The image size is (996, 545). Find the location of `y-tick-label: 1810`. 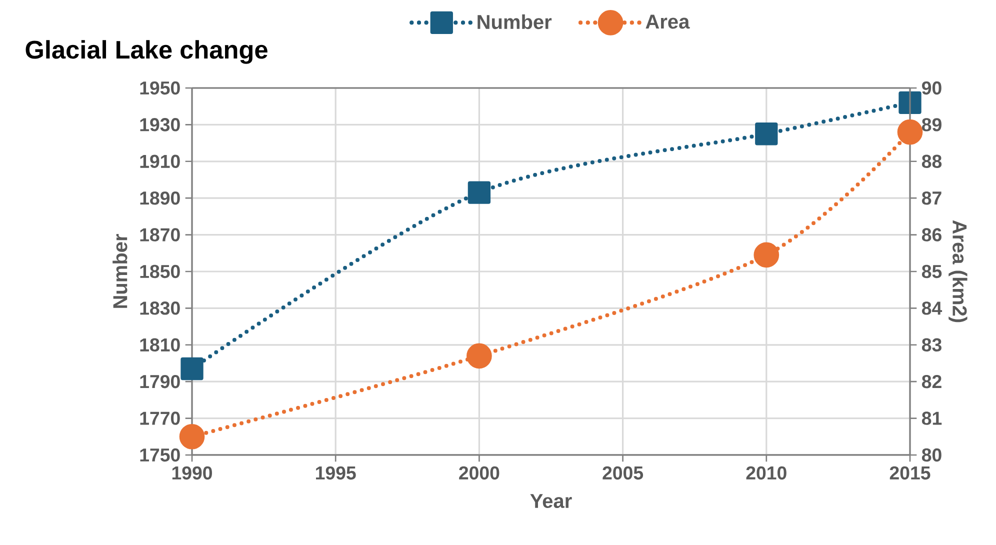

y-tick-label: 1810 is located at coordinates (160, 345).